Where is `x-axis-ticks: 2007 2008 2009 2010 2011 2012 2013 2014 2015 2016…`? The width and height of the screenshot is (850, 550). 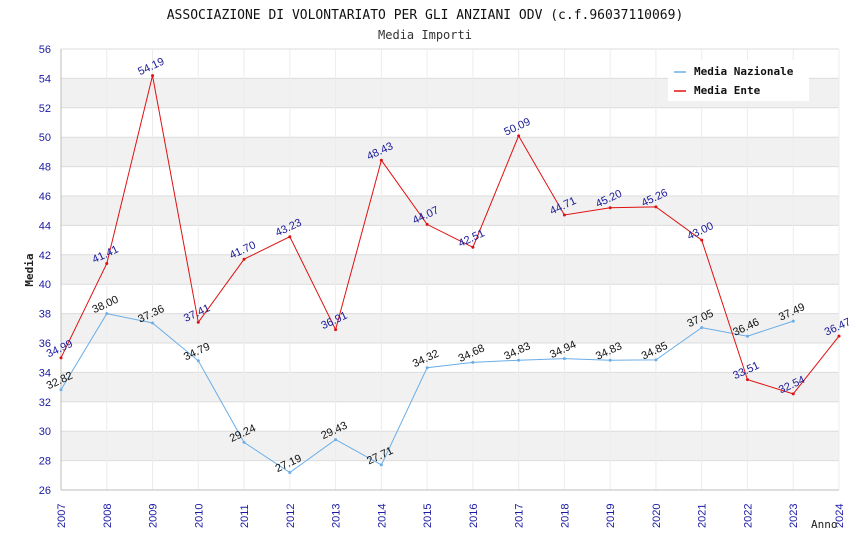
x-axis-ticks: 2007 2008 2009 2010 2011 2012 2013 2014 2015 2016… is located at coordinates (451, 516).